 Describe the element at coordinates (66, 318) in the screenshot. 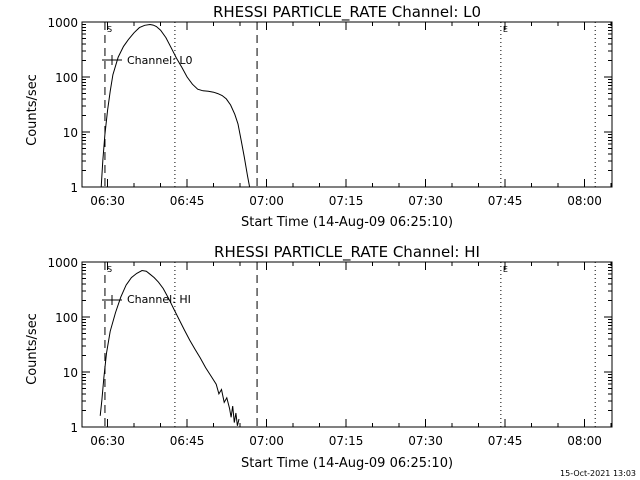

I see `panel-hi-y-tick-label: 100` at that location.